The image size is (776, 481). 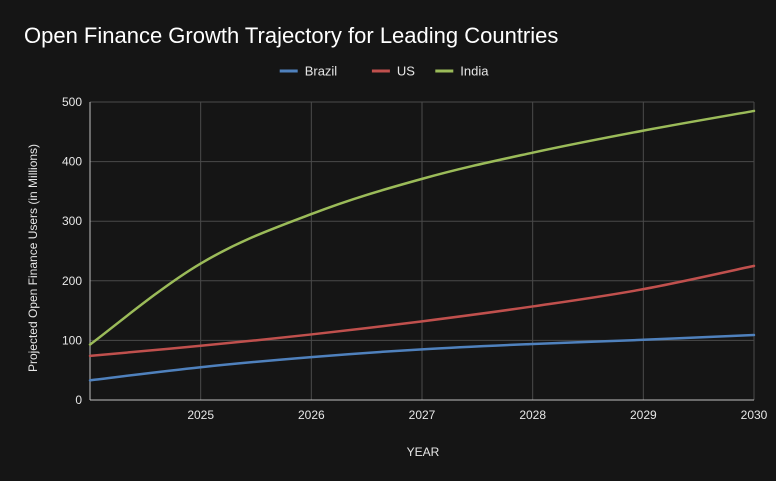 I want to click on x-tick-label: 2028, so click(x=532, y=415).